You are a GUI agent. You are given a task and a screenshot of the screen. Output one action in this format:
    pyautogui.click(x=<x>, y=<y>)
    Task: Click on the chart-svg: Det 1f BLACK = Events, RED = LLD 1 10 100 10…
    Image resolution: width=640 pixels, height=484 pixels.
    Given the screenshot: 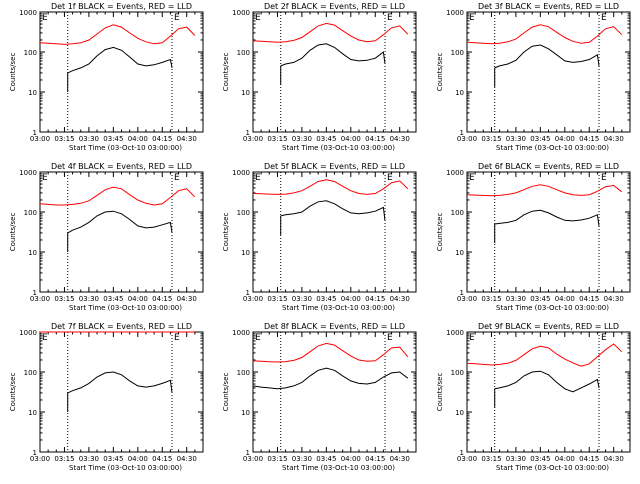 What is the action you would take?
    pyautogui.click(x=106, y=77)
    